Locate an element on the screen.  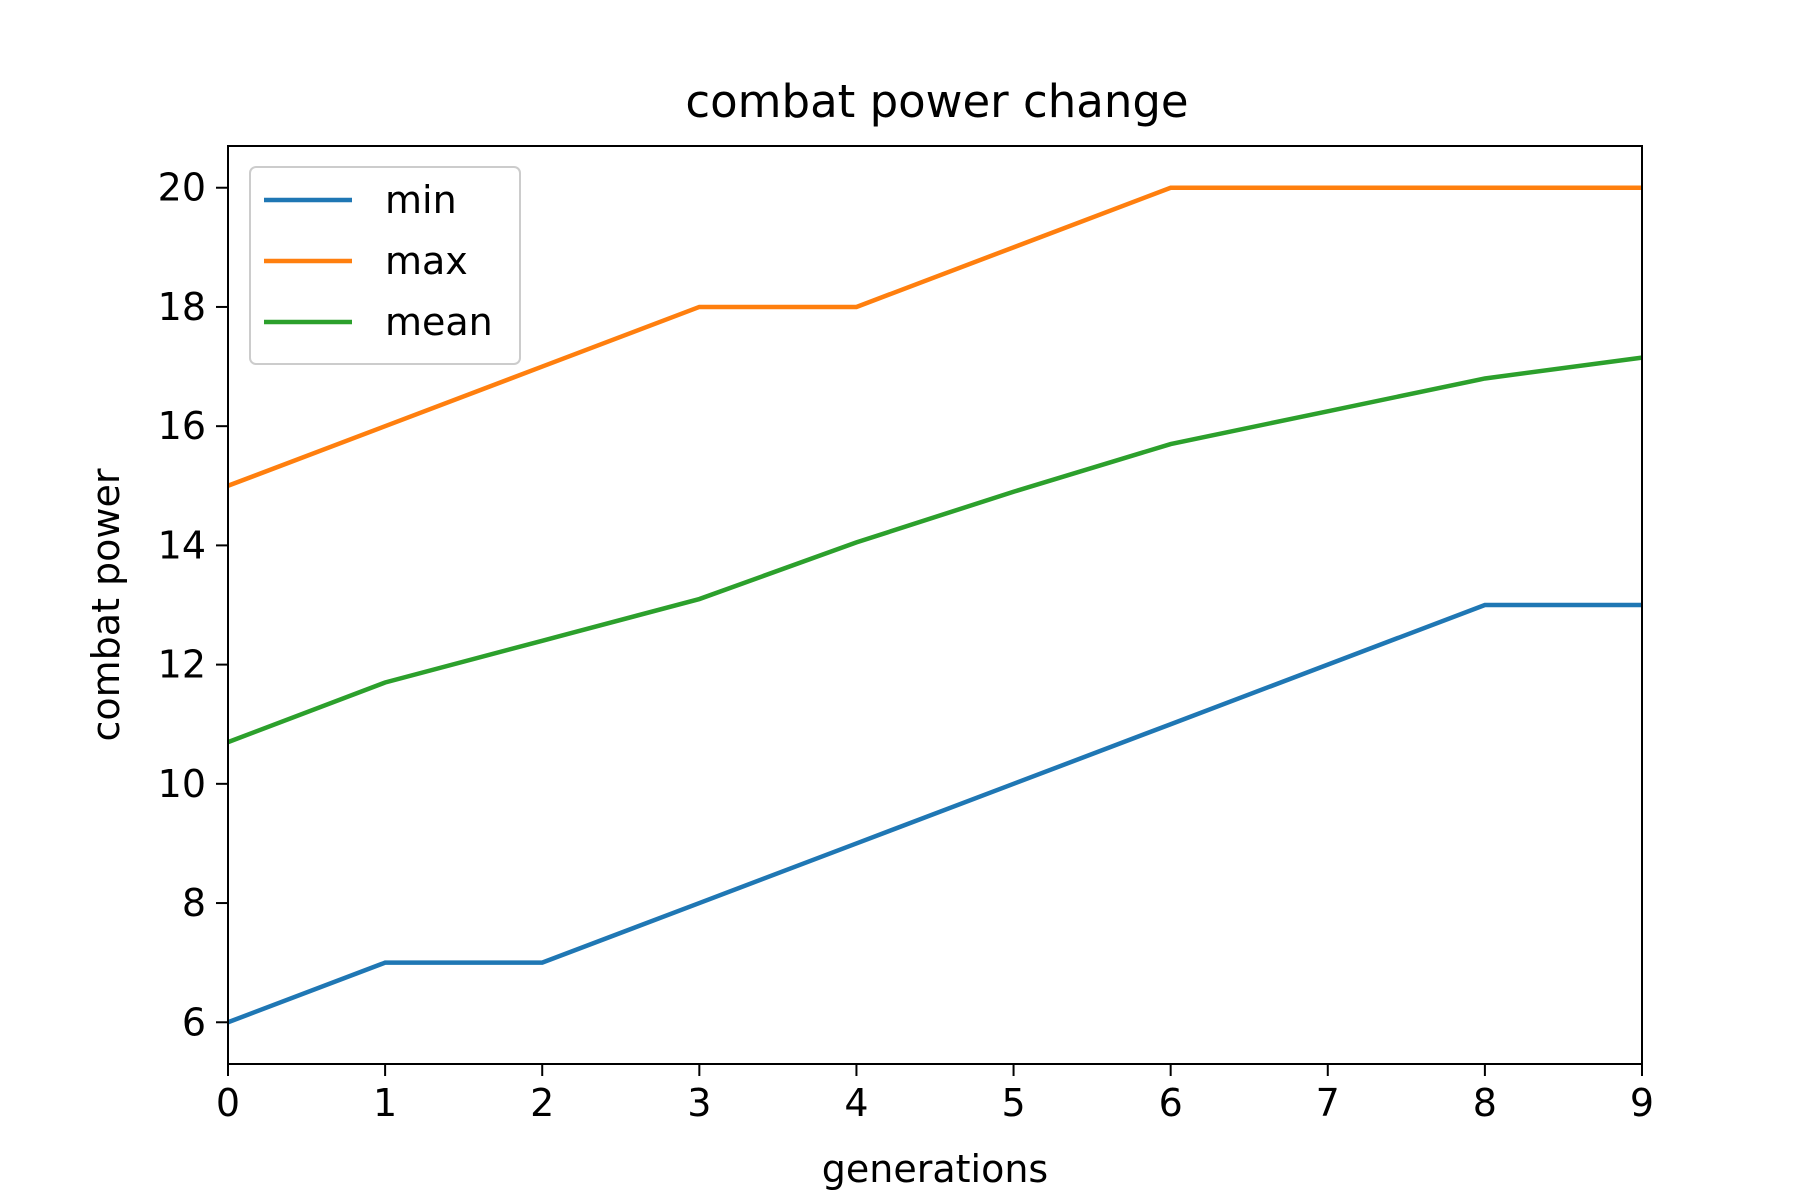
y-axis-label: combat power is located at coordinates (106, 604).